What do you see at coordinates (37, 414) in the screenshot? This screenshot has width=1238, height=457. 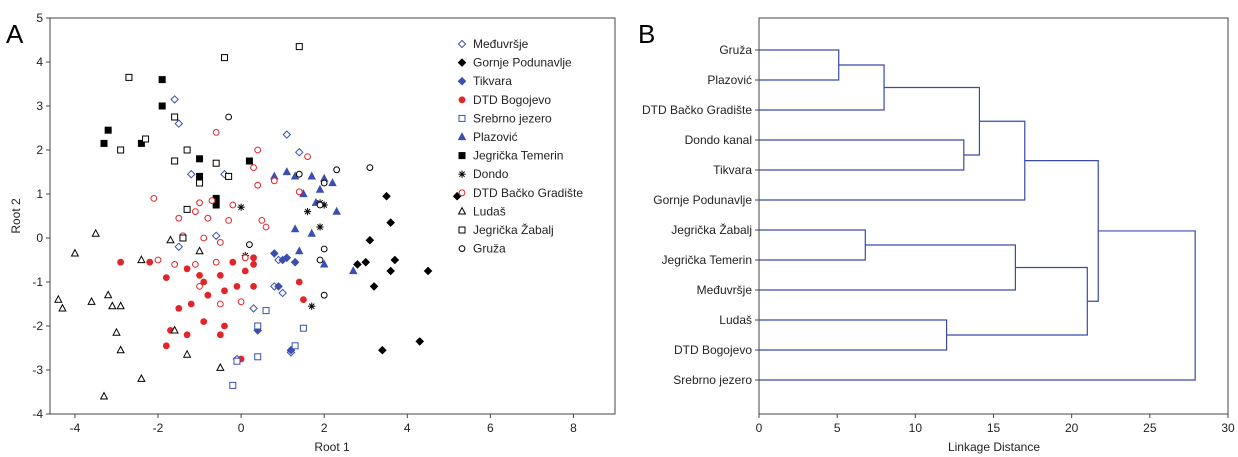 I see `scatter-y-tick-label: -4` at bounding box center [37, 414].